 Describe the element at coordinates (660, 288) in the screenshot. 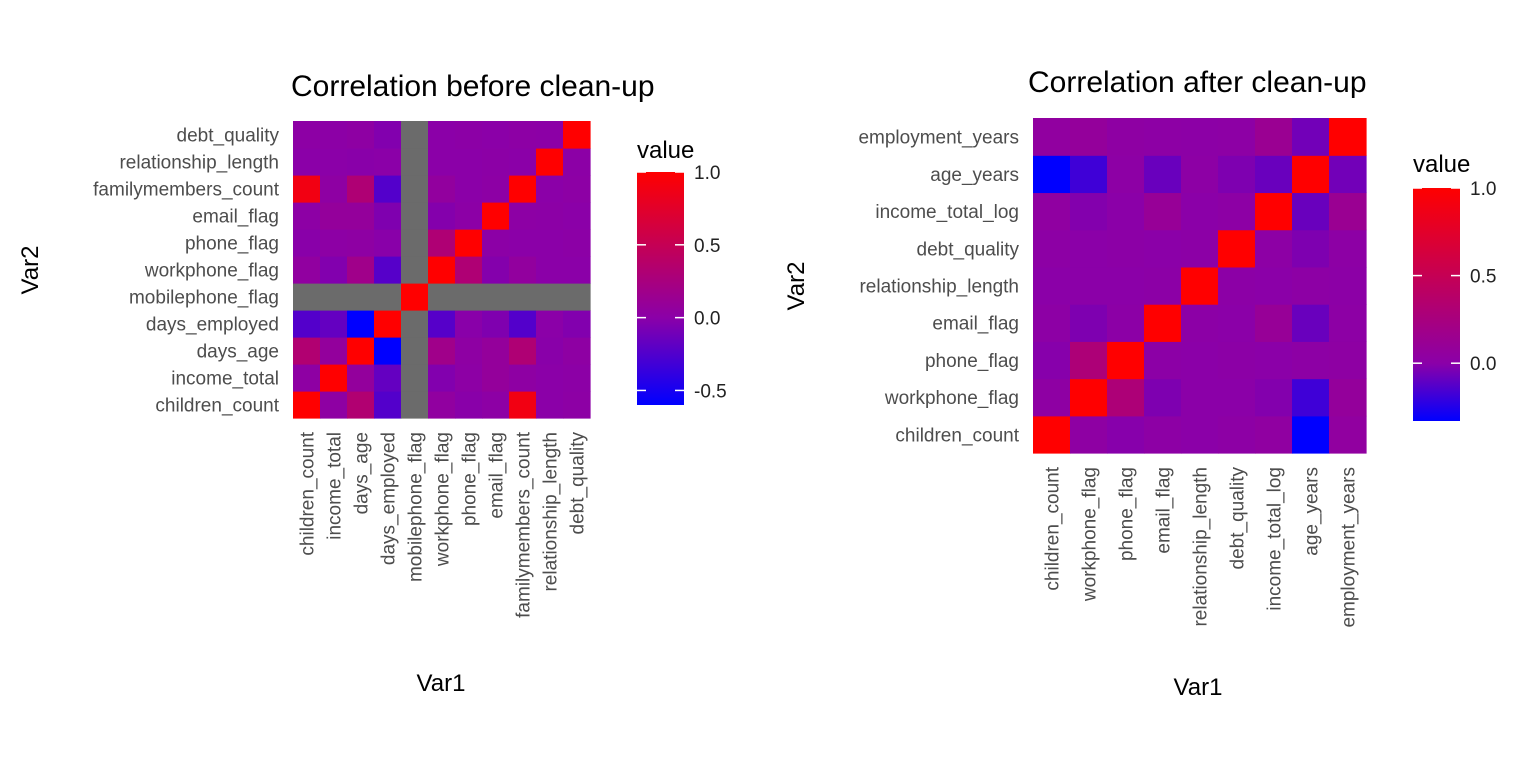

I see `legend-colorbar` at that location.